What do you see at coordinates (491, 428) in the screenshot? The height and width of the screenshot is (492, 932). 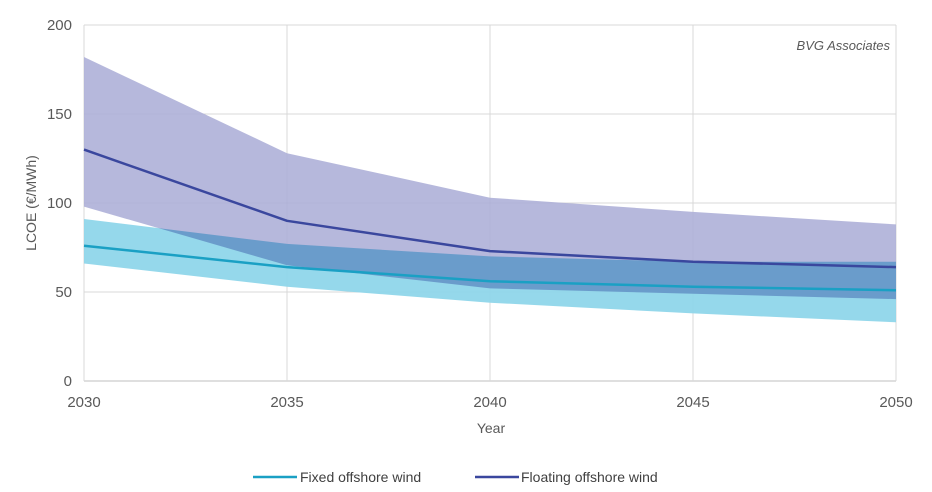 I see `x-axis-title: Year` at bounding box center [491, 428].